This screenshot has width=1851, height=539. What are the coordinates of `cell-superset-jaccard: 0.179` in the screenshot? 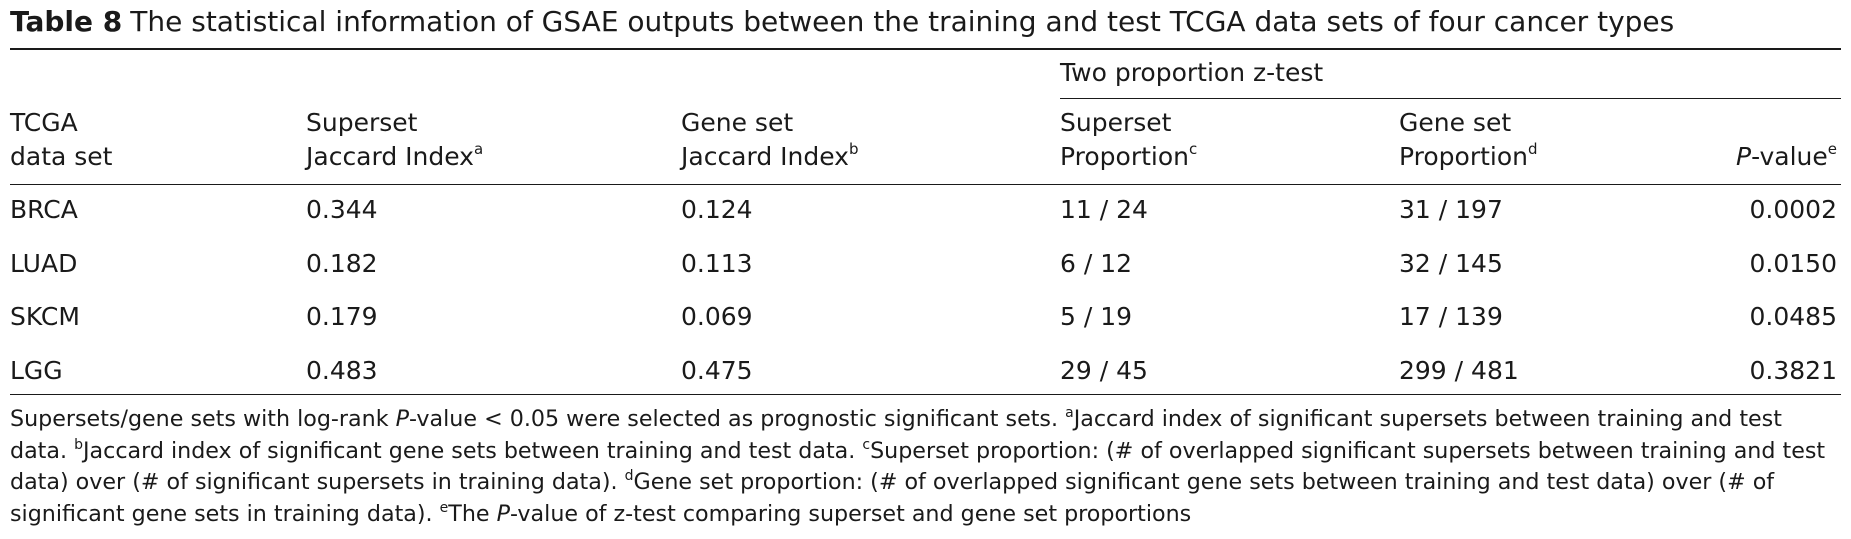 It's located at (342, 316).